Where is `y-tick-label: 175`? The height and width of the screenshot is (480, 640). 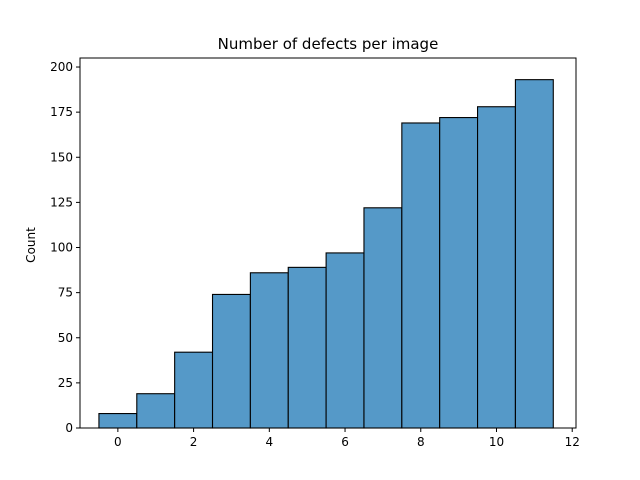
y-tick-label: 175 is located at coordinates (61, 112).